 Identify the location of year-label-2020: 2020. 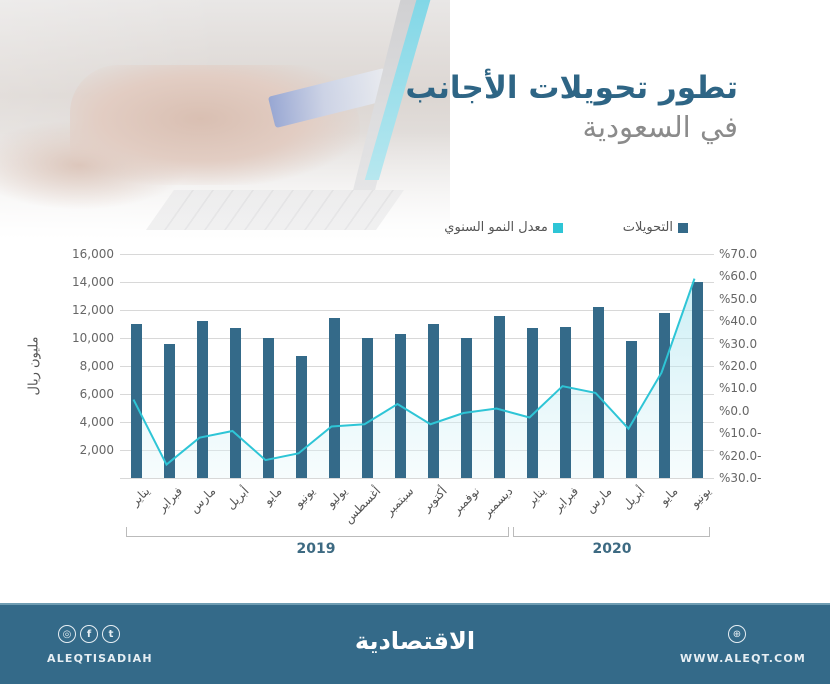
(612, 549).